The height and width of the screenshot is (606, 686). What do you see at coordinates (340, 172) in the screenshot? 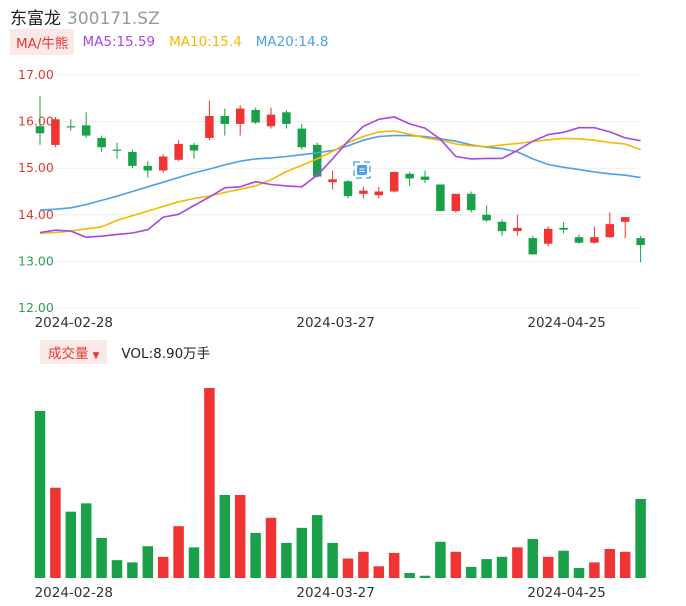
I see `ma20-line` at bounding box center [340, 172].